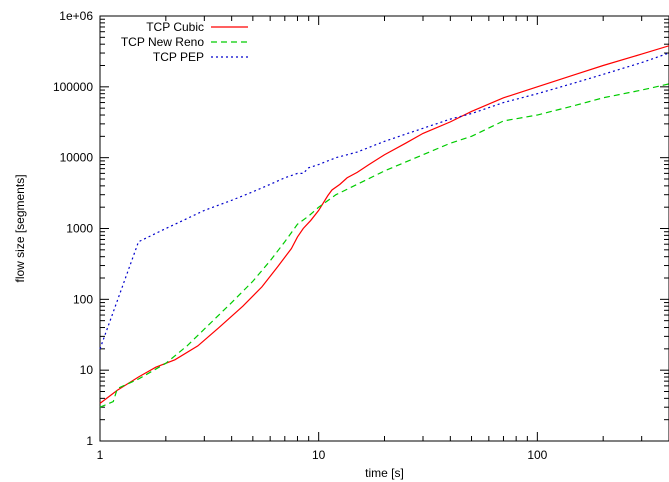 The image size is (669, 482). Describe the element at coordinates (89, 441) in the screenshot. I see `y-tick-label: 1` at that location.